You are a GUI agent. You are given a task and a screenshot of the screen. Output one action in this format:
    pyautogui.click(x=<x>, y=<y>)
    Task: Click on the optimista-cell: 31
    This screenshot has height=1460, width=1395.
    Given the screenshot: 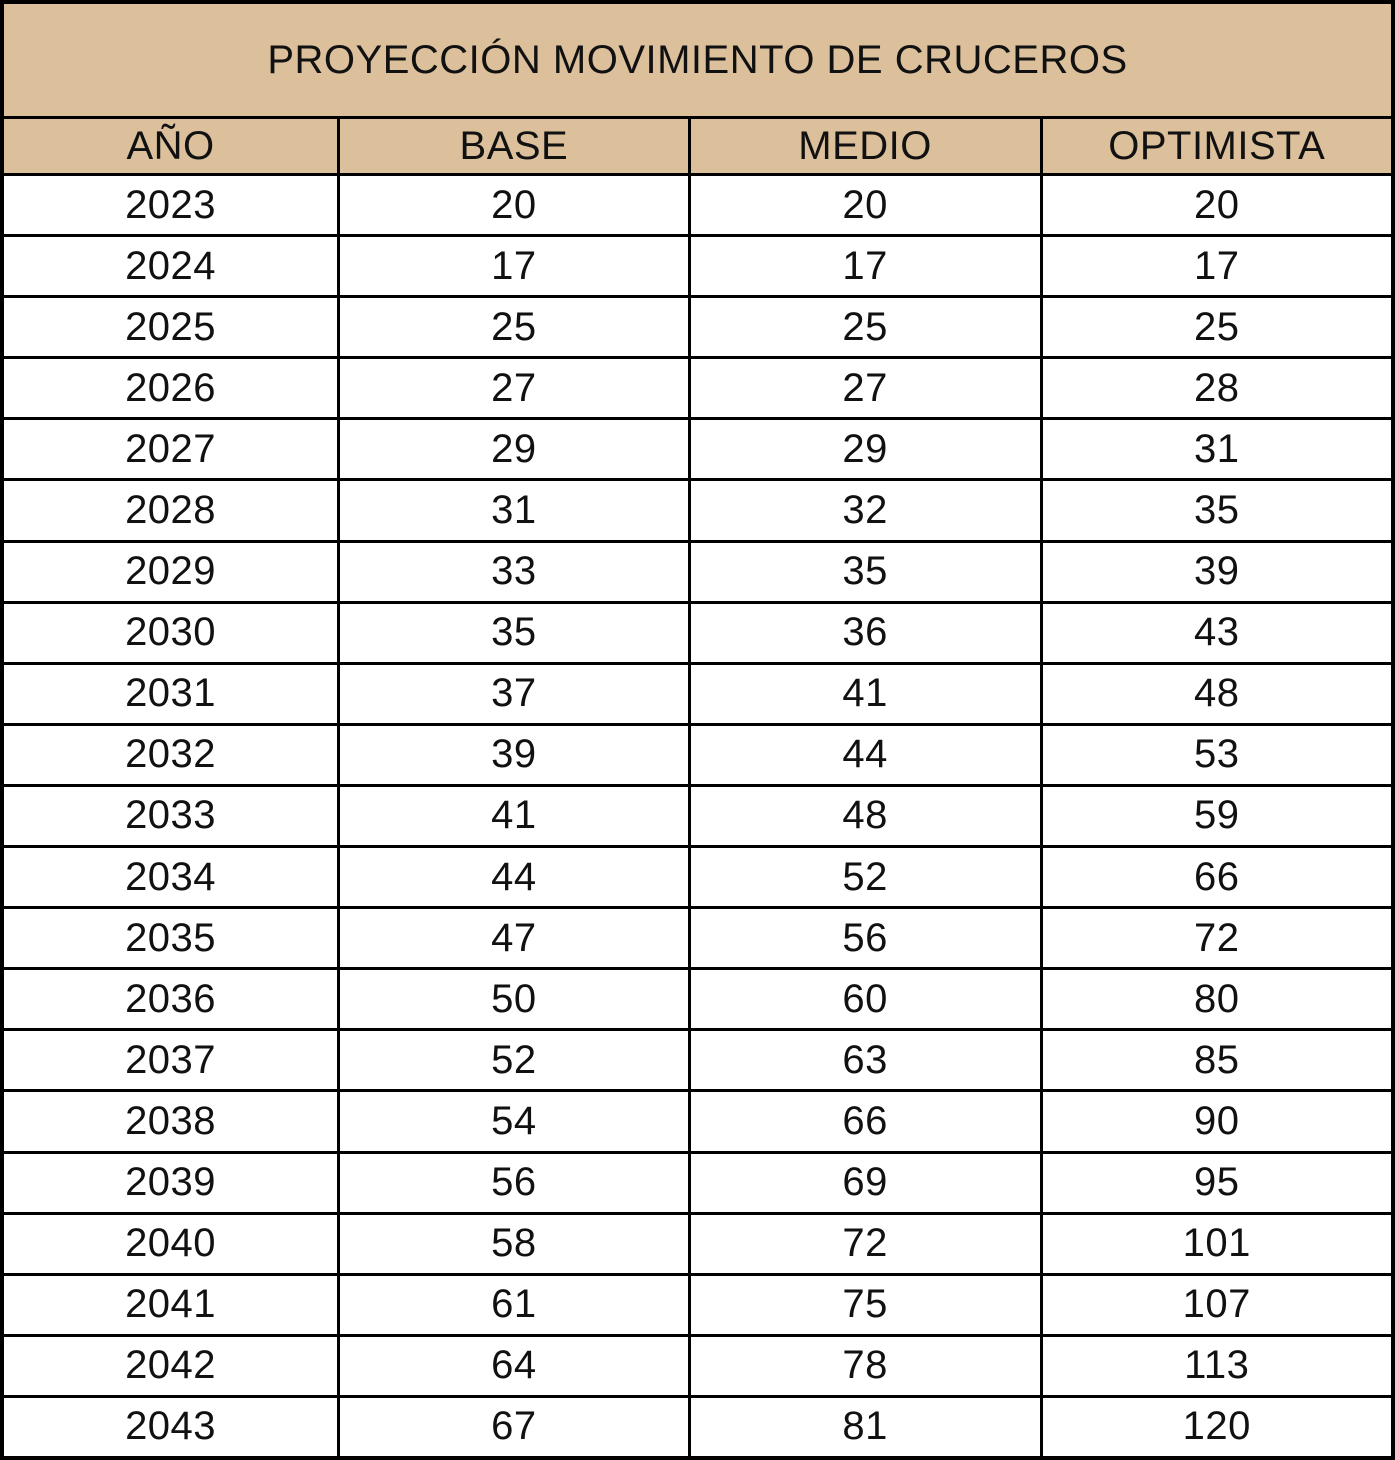 What is the action you would take?
    pyautogui.click(x=1217, y=449)
    